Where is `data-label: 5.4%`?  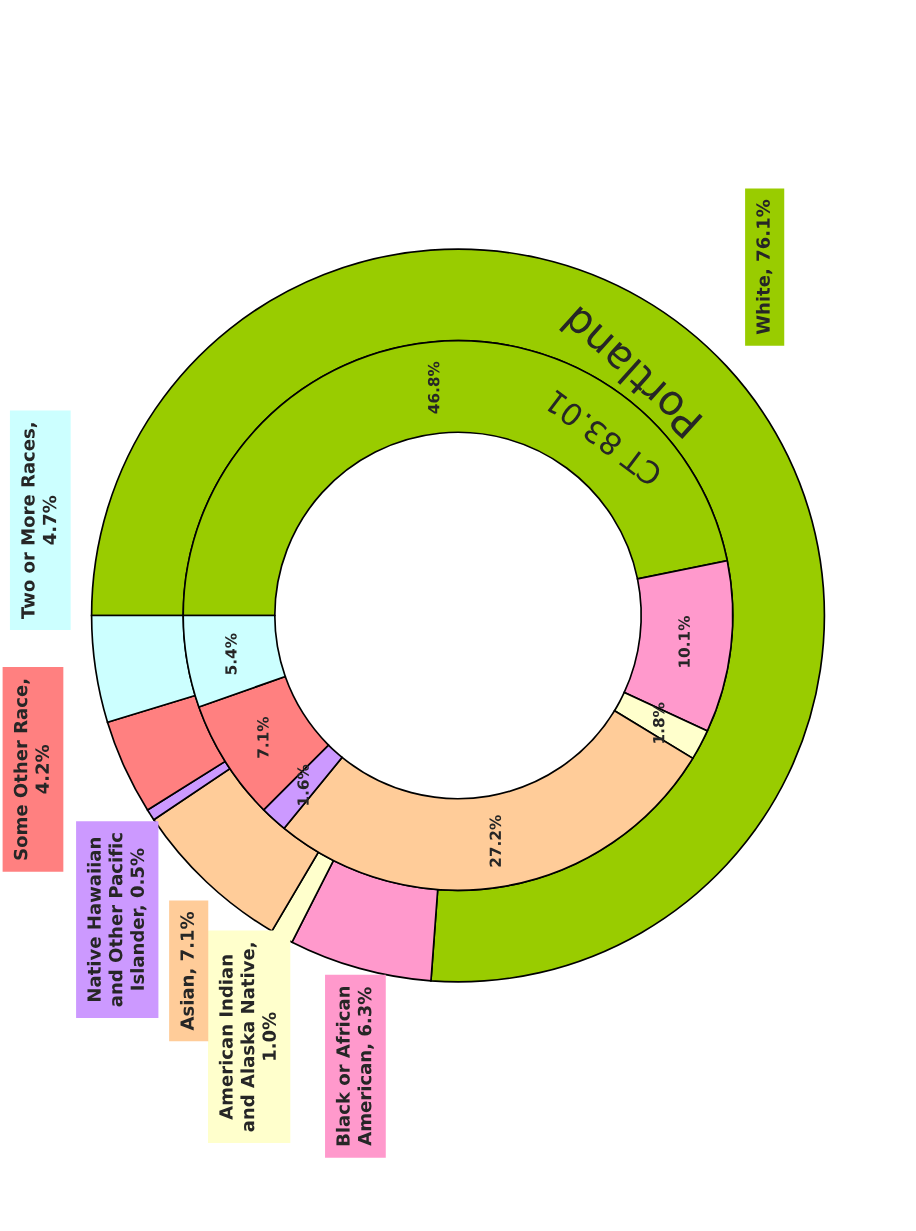 data-label: 5.4% is located at coordinates (231, 654).